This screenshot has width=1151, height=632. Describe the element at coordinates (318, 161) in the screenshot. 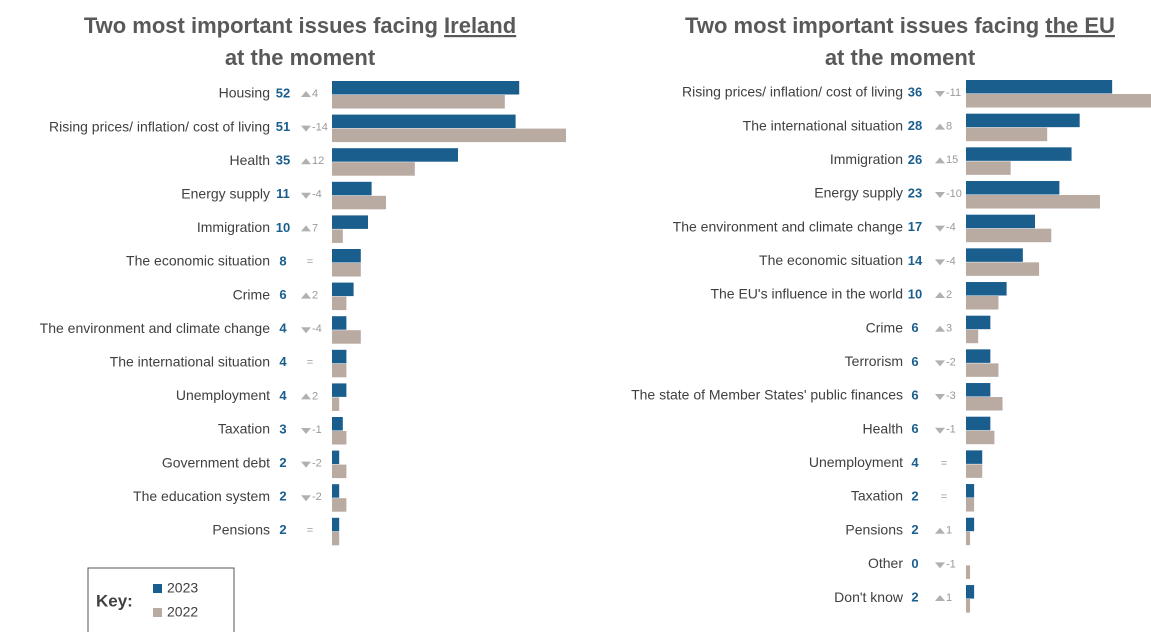

I see `change-label: 12` at that location.